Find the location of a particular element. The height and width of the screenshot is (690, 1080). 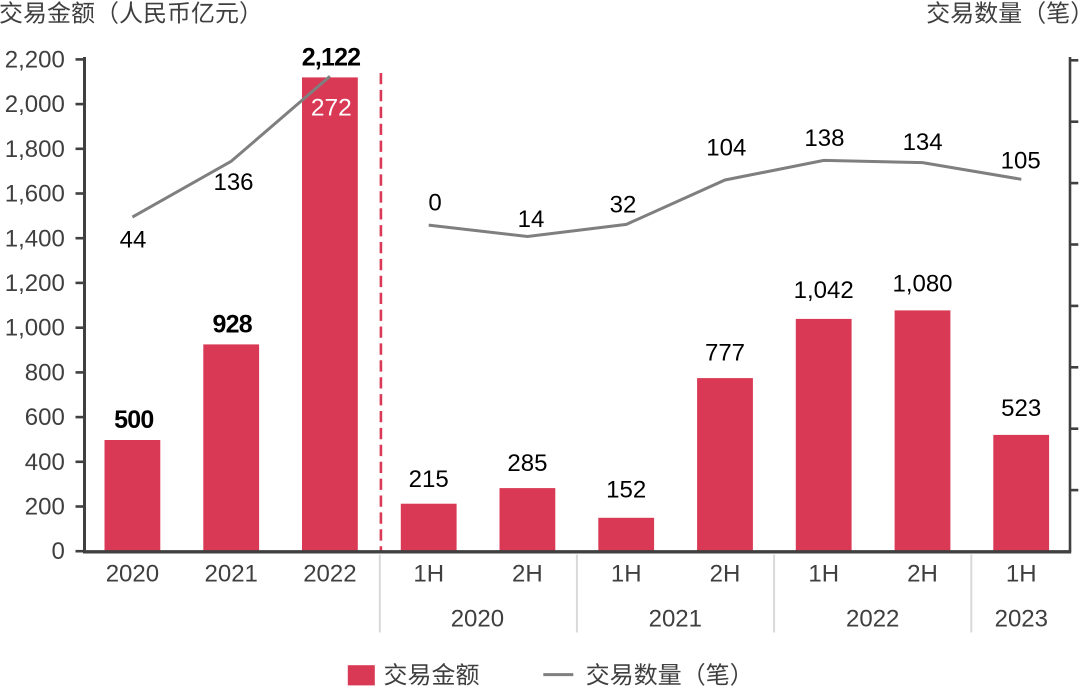

svg-text: 1,000 is located at coordinates (35, 328).